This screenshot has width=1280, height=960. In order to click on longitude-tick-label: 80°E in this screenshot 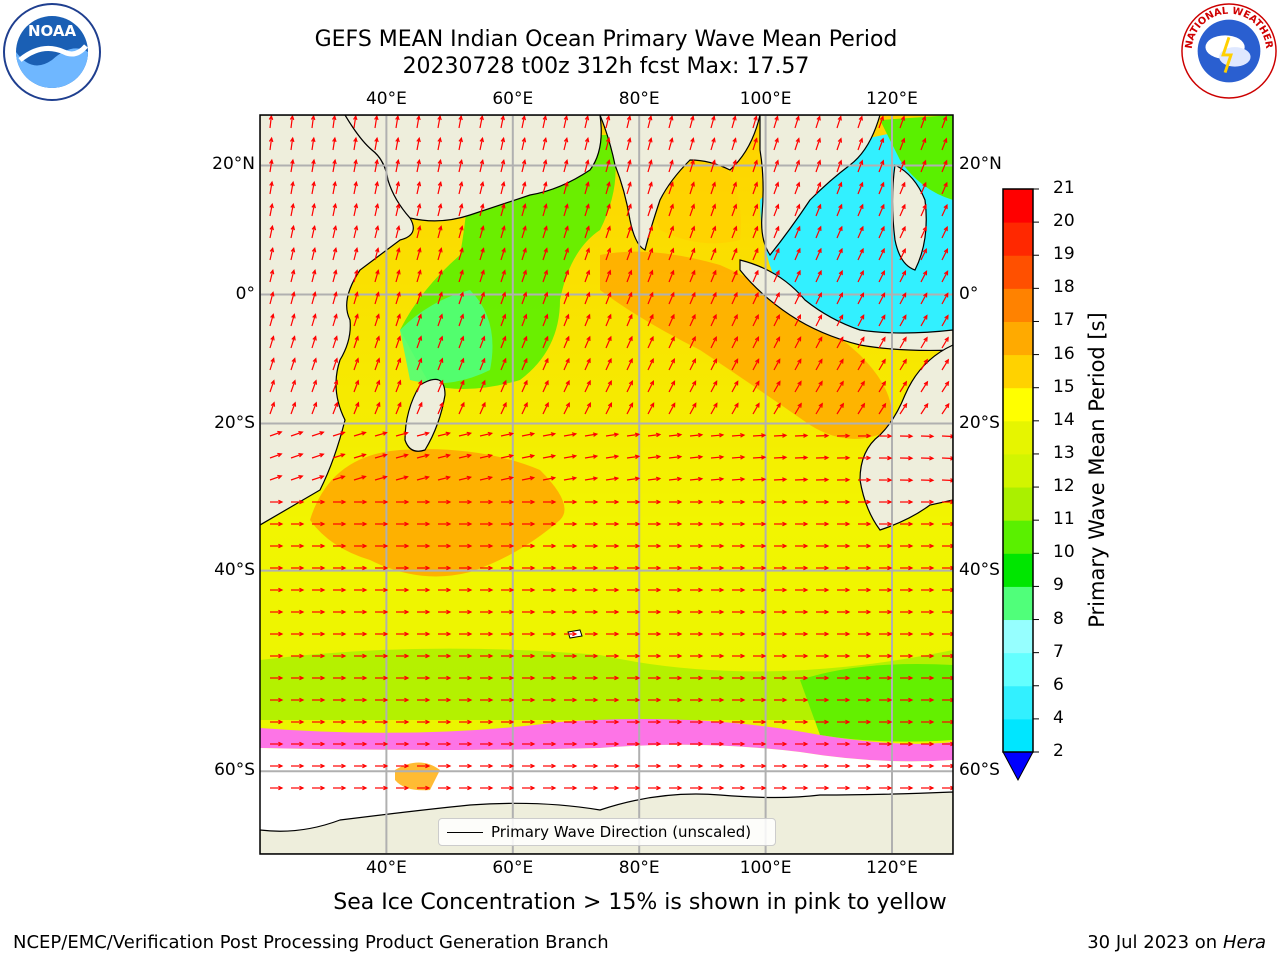, I will do `click(639, 868)`.